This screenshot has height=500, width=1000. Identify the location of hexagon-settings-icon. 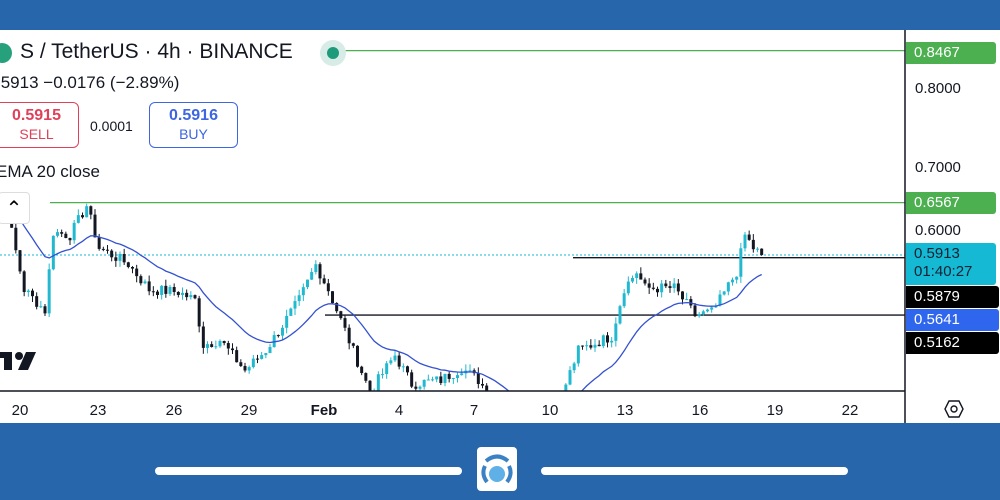
(954, 409).